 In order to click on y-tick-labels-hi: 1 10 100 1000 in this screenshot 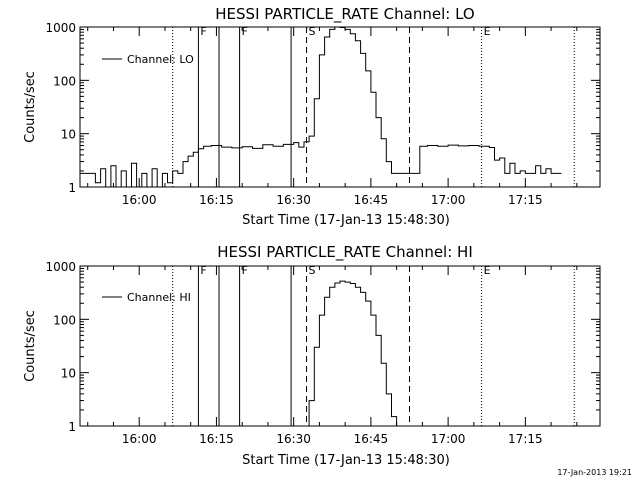, I will do `click(60, 347)`.